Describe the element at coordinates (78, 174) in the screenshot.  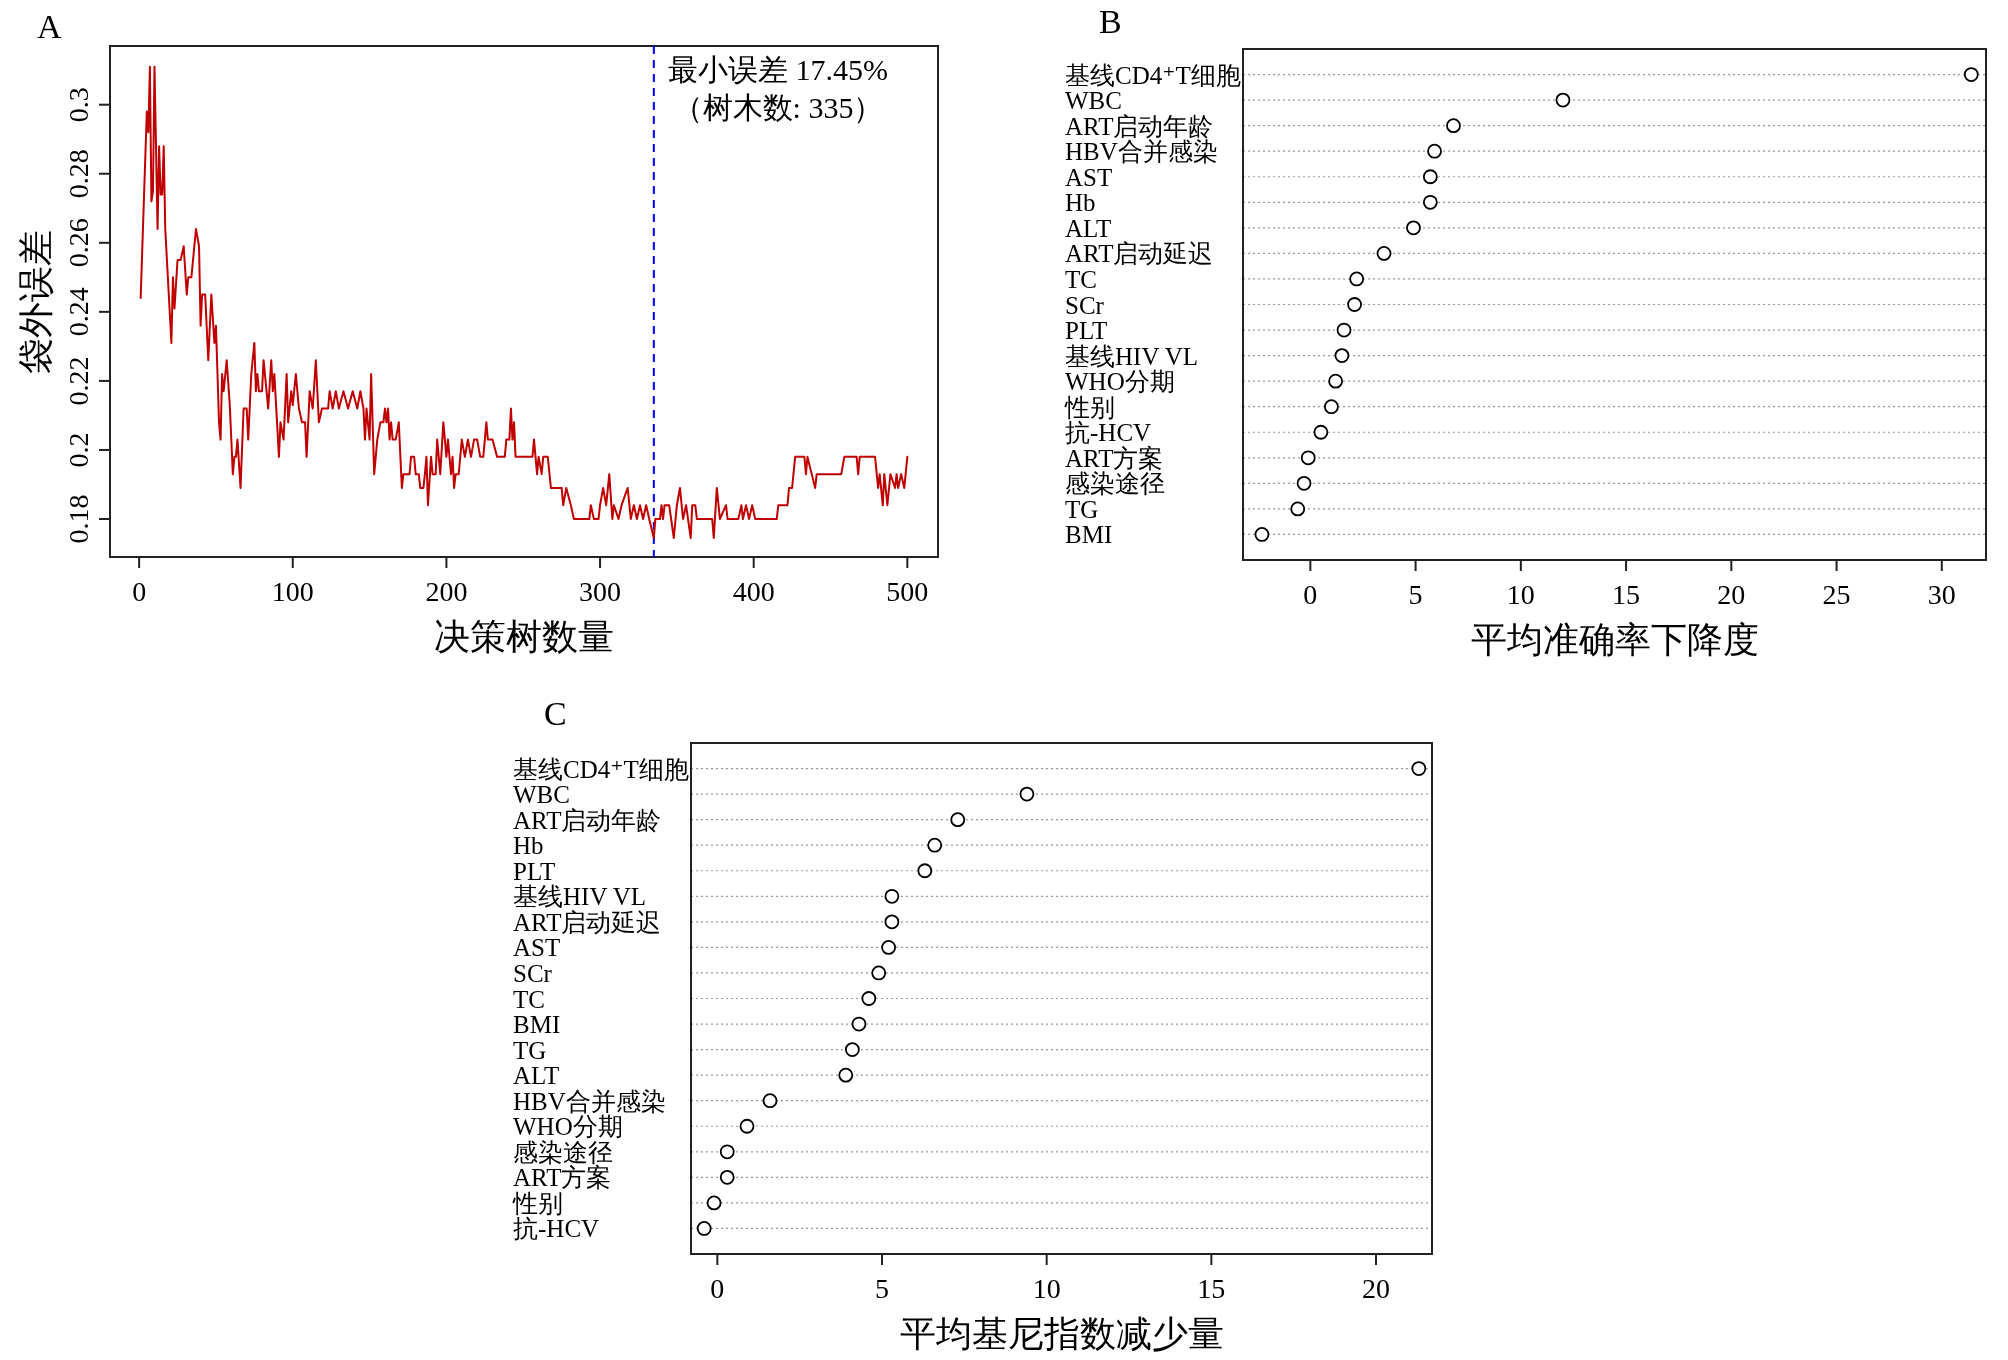
I see `y-tick-label: 0.28` at that location.